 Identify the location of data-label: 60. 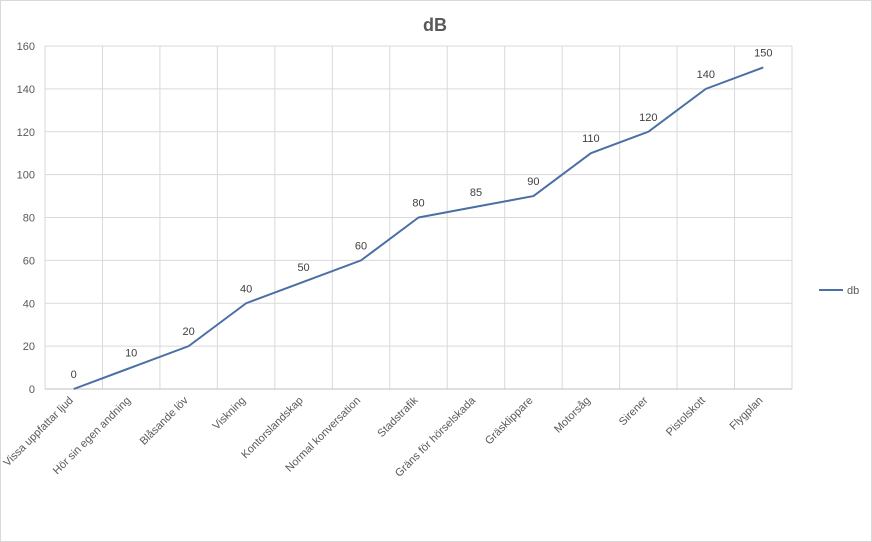
(361, 246).